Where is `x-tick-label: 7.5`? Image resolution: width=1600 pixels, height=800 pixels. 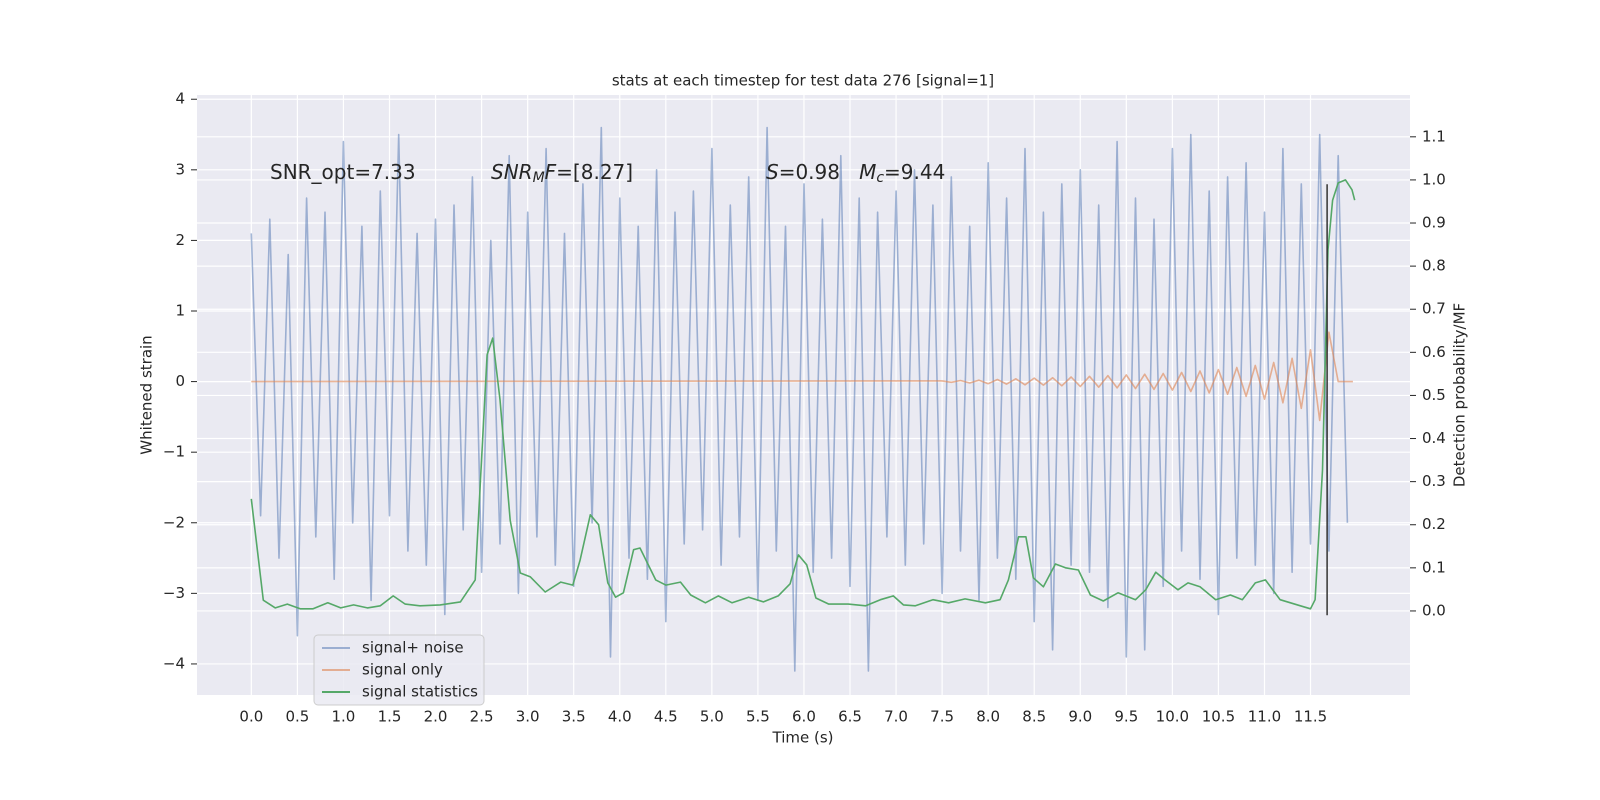 x-tick-label: 7.5 is located at coordinates (942, 717).